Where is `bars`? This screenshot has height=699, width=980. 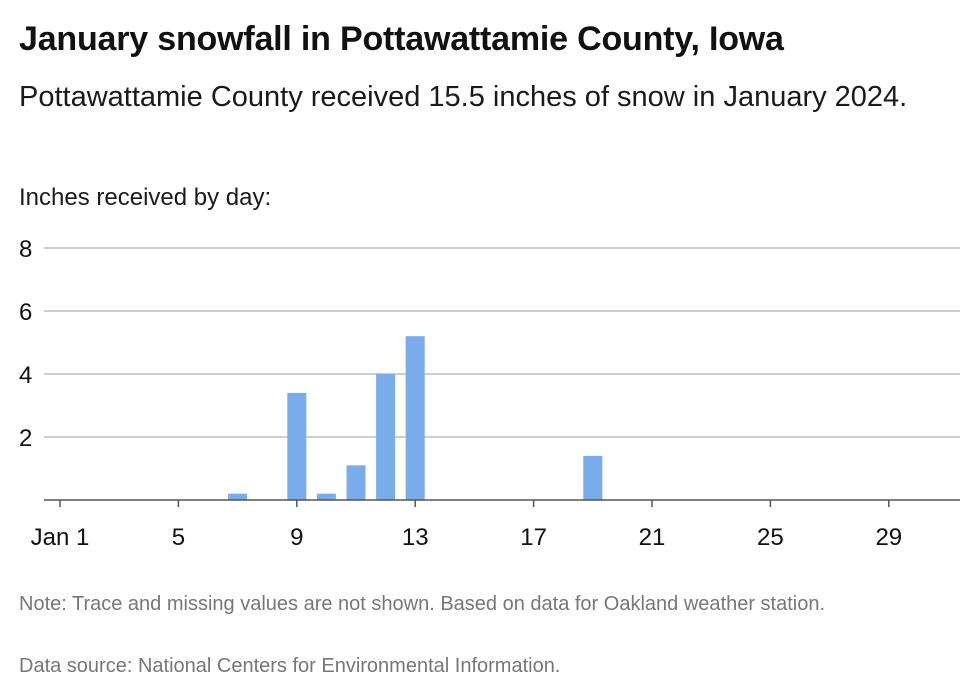 bars is located at coordinates (415, 418).